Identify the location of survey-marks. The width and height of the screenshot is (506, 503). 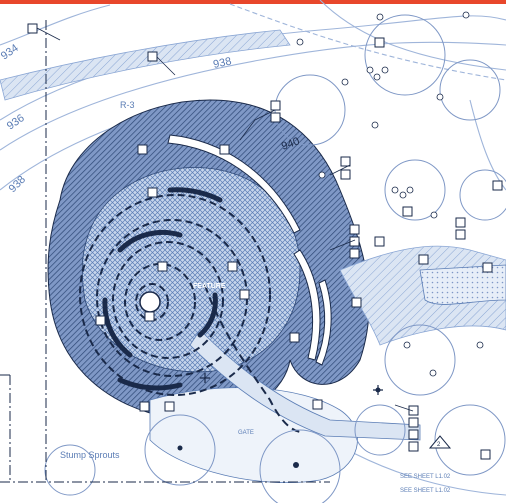
(291, 384).